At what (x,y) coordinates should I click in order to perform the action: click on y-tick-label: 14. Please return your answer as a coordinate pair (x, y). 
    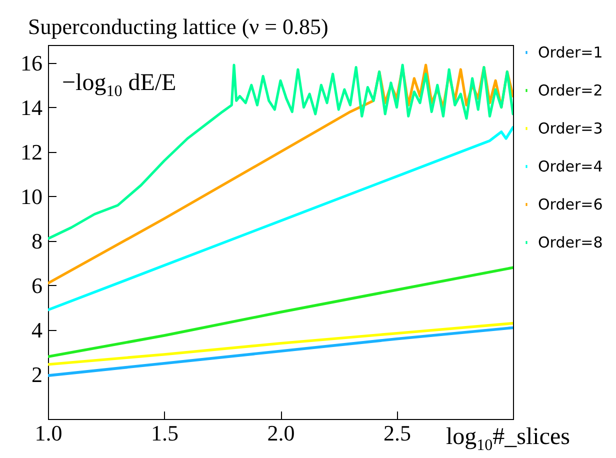
    Looking at the image, I should click on (31, 107).